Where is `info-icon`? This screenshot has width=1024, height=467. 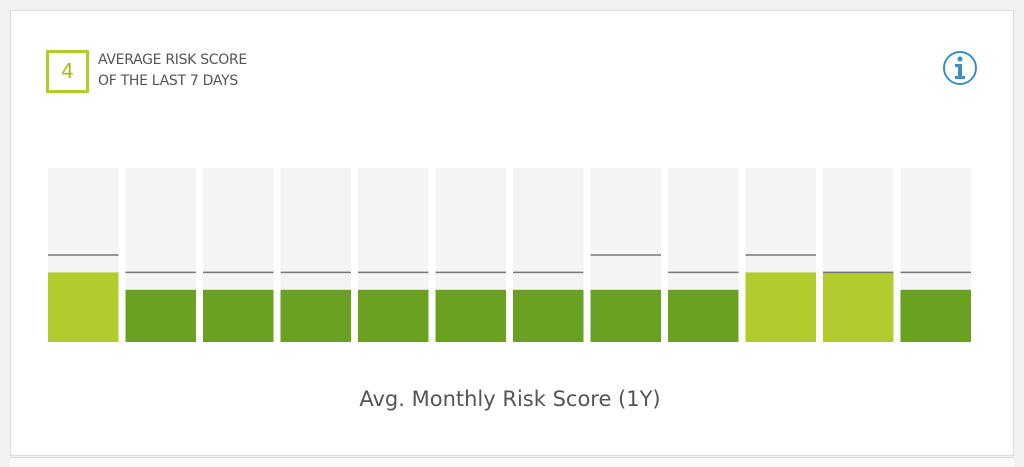
info-icon is located at coordinates (960, 68).